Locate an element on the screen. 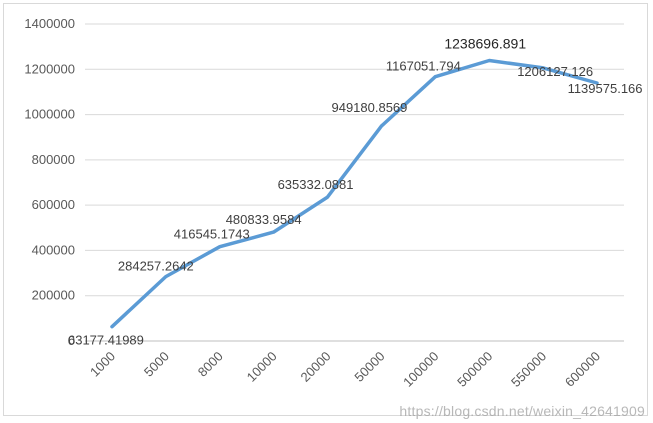 The width and height of the screenshot is (653, 423). x-tick-label: 8000 is located at coordinates (210, 364).